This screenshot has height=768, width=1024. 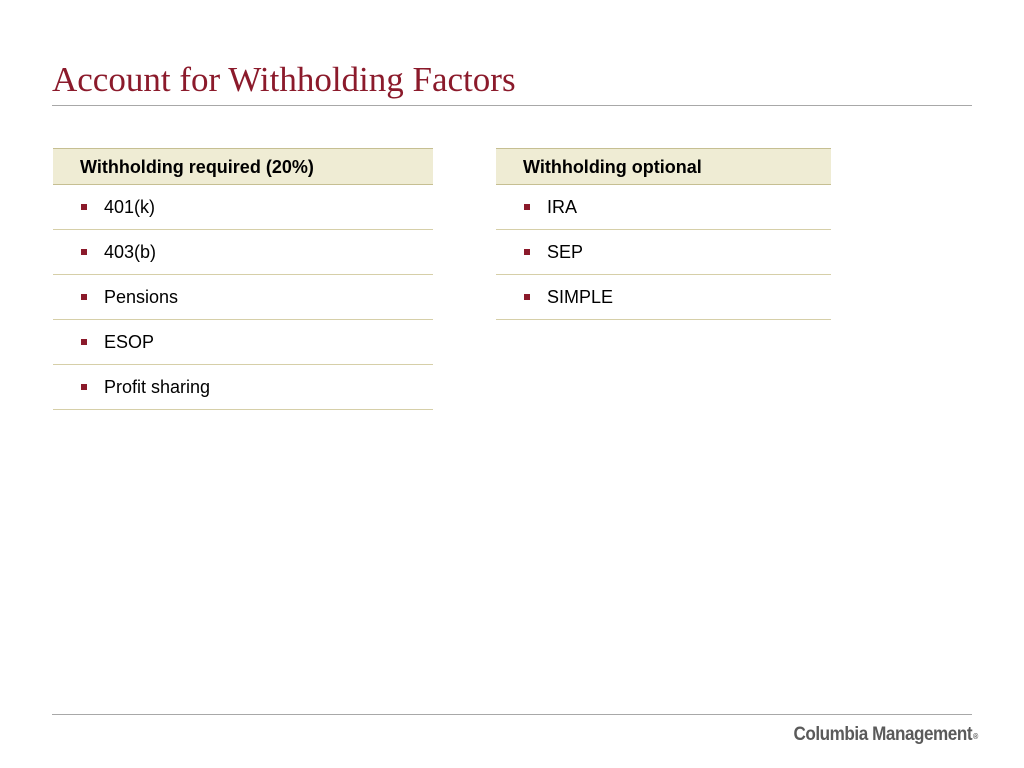 What do you see at coordinates (663, 297) in the screenshot?
I see `list-item: SIMPLE` at bounding box center [663, 297].